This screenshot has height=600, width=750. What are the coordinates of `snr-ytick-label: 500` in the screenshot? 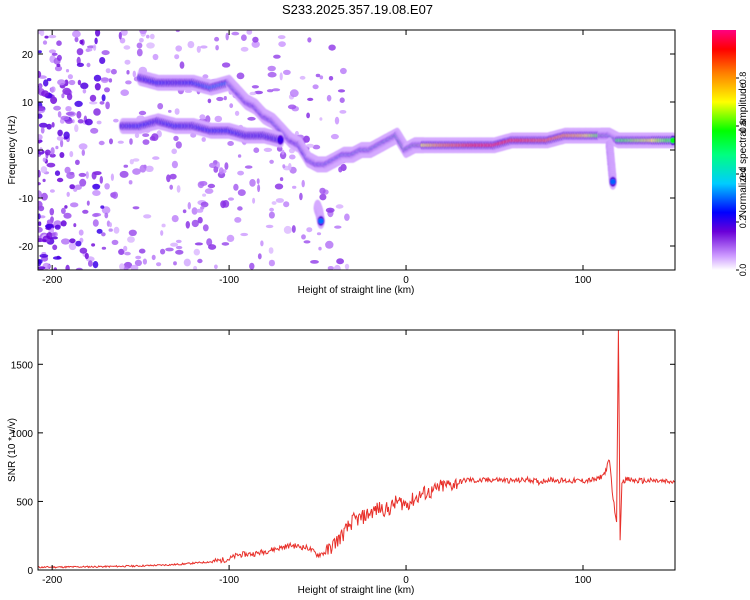 It's located at (24, 502).